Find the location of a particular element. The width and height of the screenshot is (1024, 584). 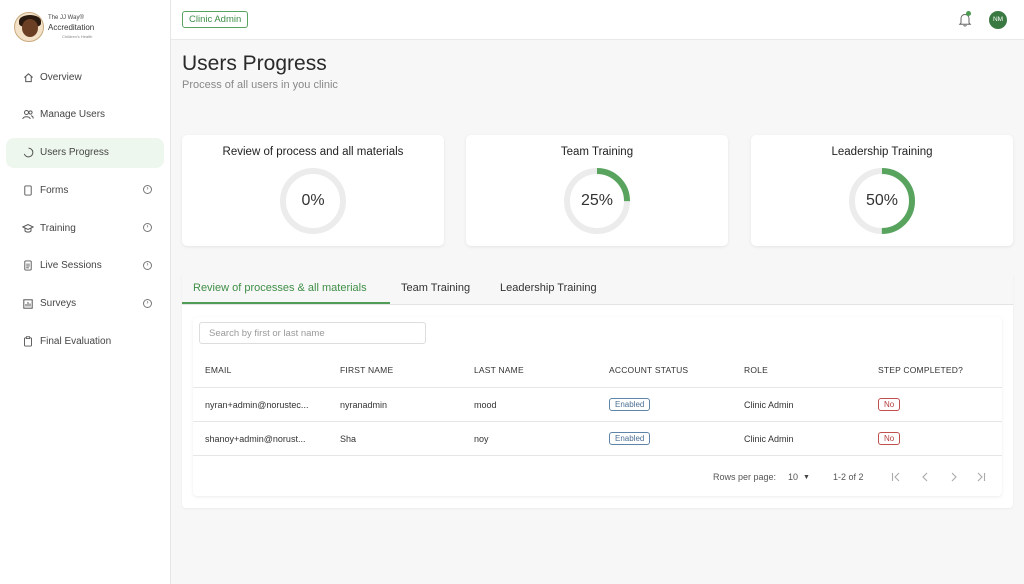

sidebar-item-users-progress: Users Progress is located at coordinates (85, 152).